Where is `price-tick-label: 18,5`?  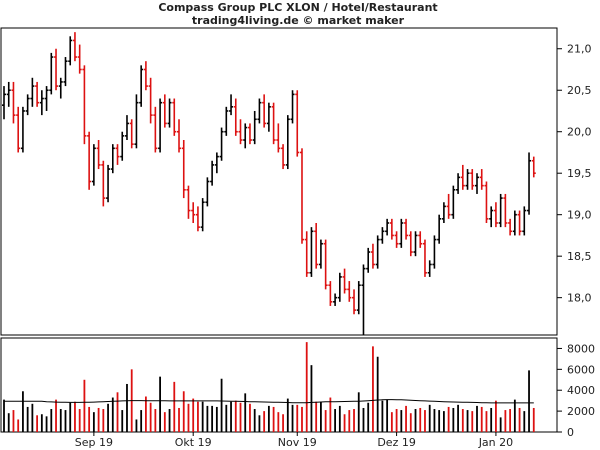
price-tick-label: 18,5 is located at coordinates (579, 256).